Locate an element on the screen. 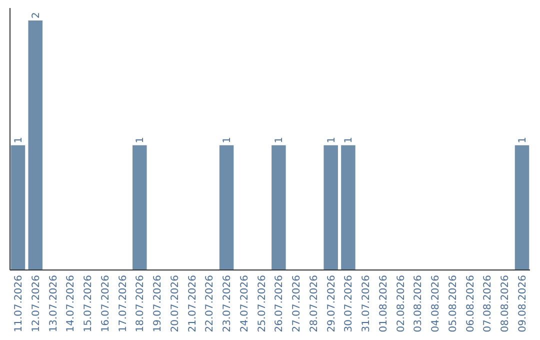 The image size is (540, 340). x-tick-label: 15.07.2026 is located at coordinates (88, 303).